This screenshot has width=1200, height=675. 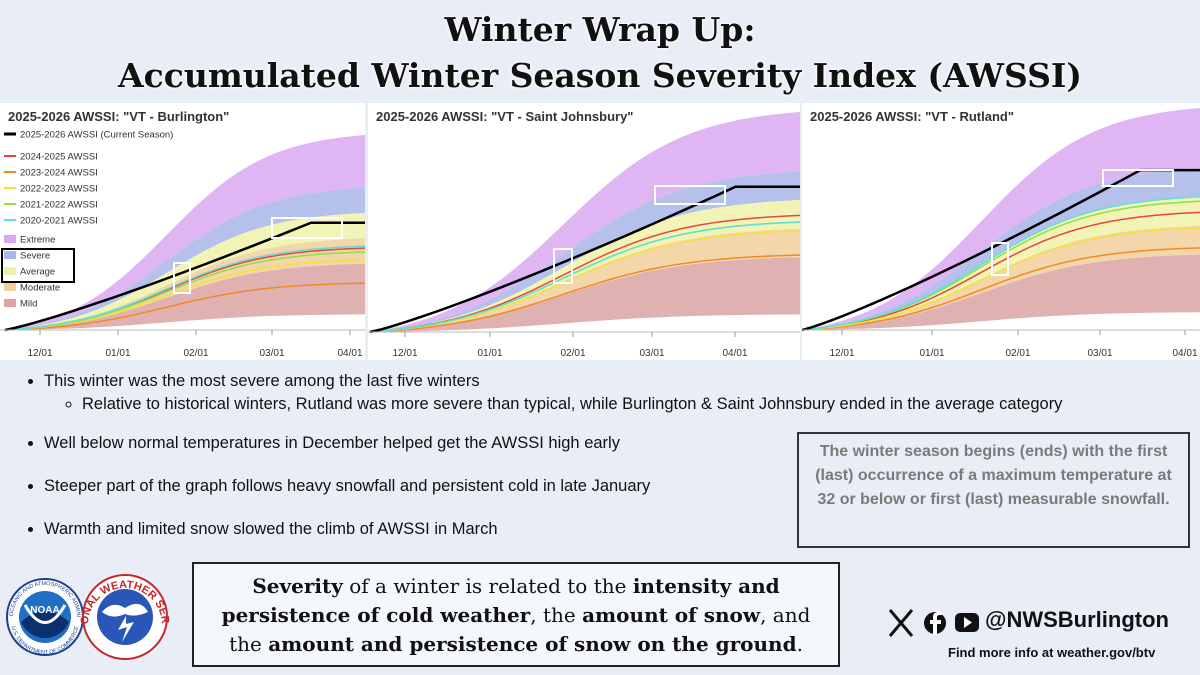 I want to click on severity-text: amount of snow, so click(x=671, y=615).